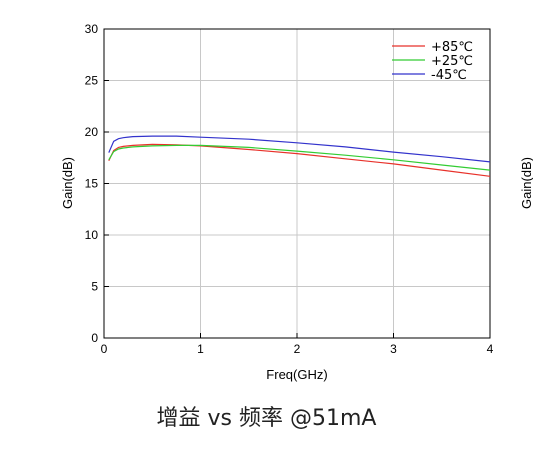  What do you see at coordinates (452, 61) in the screenshot?
I see `legend-label: +25℃` at bounding box center [452, 61].